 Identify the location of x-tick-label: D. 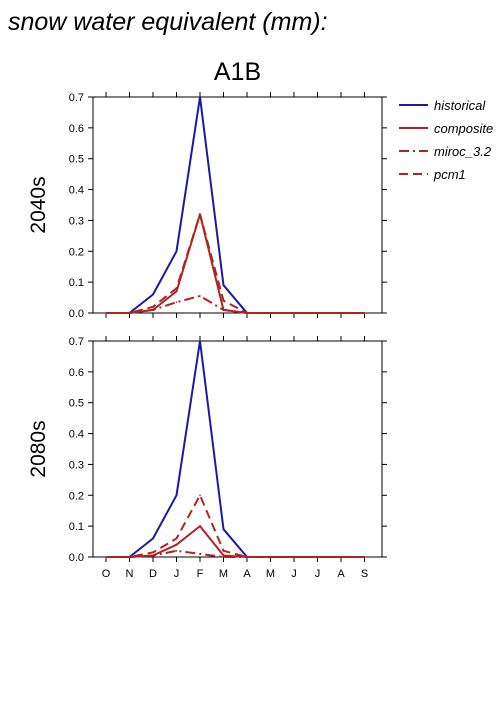
(153, 574).